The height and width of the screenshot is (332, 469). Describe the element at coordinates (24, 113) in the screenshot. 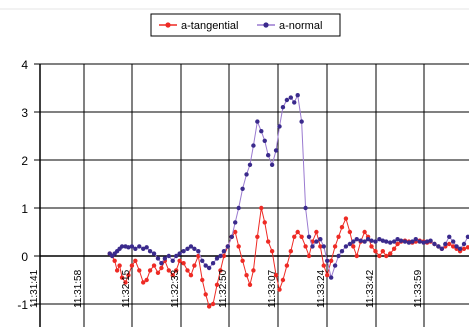

I see `y-tick-label: 3` at that location.